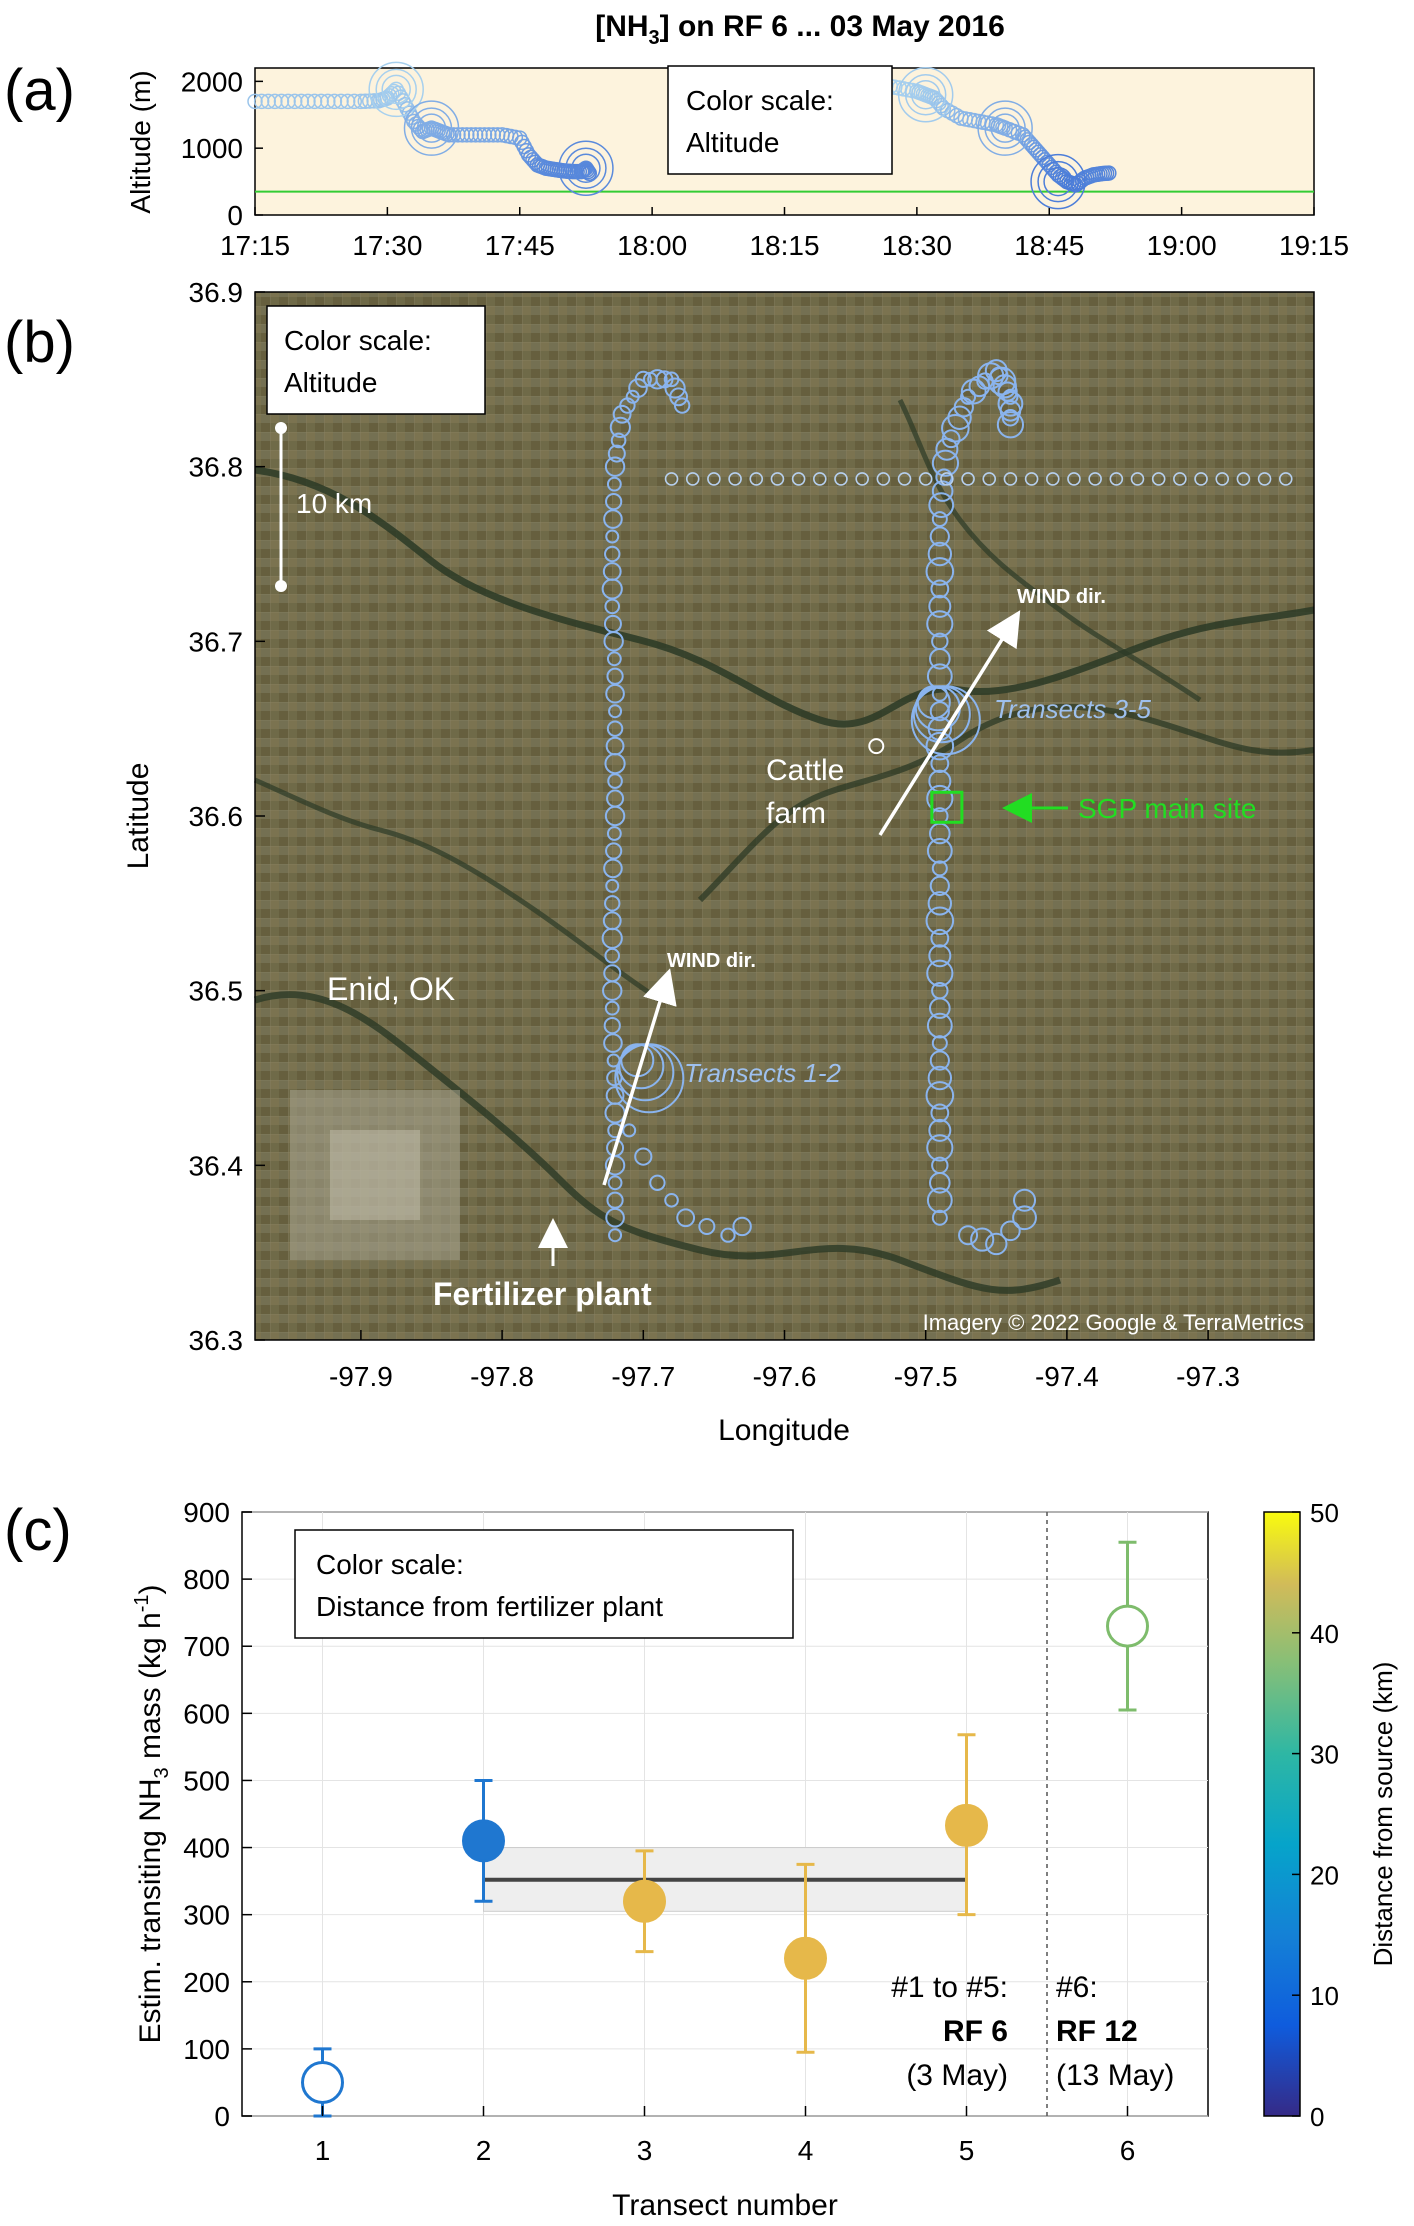  Describe the element at coordinates (206, 1915) in the screenshot. I see `mass-y-tick-label: 300` at that location.